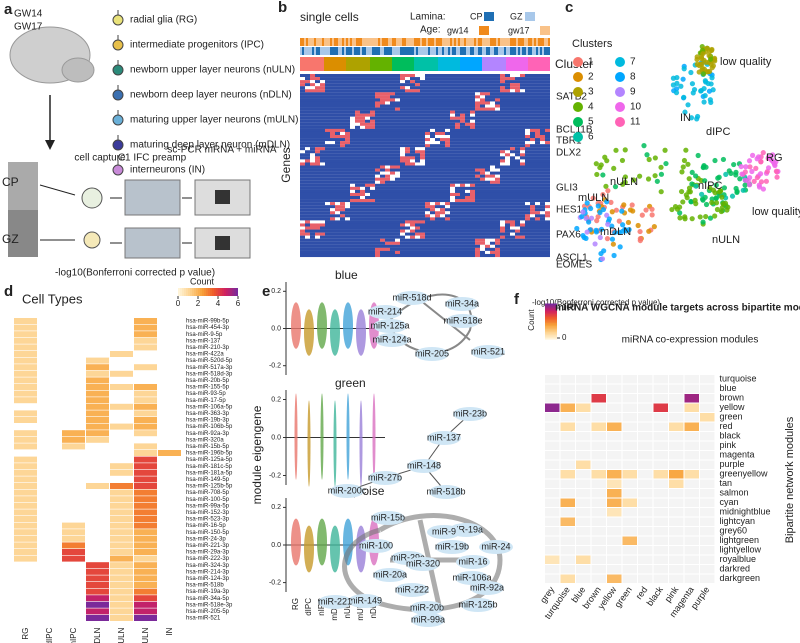 The width and height of the screenshot is (800, 643). What do you see at coordinates (593, 198) in the screenshot?
I see `cluster-annotation: mULN` at bounding box center [593, 198].